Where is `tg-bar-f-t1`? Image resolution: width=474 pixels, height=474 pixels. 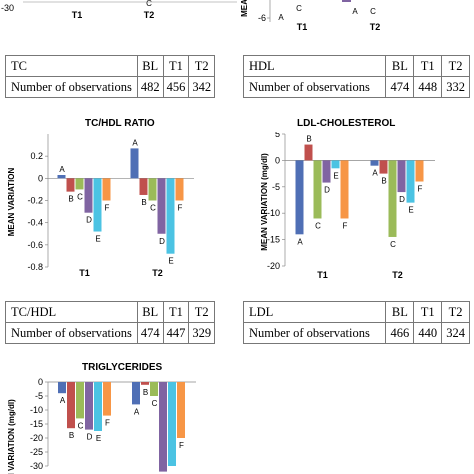 tg-bar-f-t1 is located at coordinates (107, 399).